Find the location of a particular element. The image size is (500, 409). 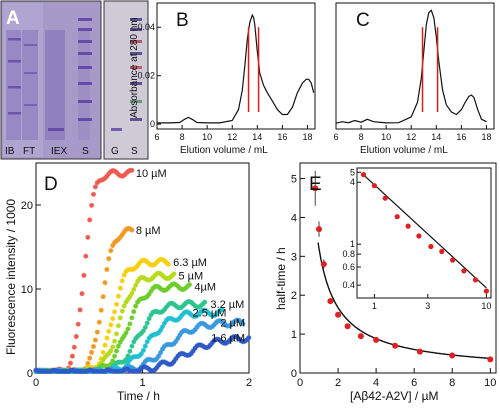

lane-label-s2: S is located at coordinates (134, 151).